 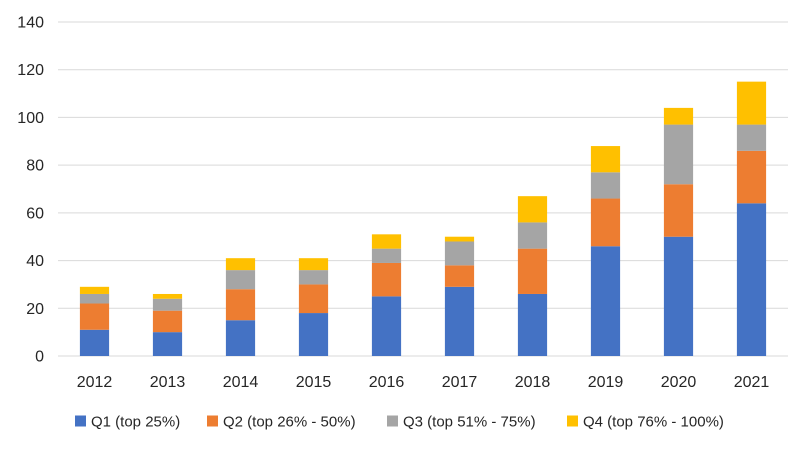 What do you see at coordinates (533, 382) in the screenshot?
I see `x-tick-label: 2018` at bounding box center [533, 382].